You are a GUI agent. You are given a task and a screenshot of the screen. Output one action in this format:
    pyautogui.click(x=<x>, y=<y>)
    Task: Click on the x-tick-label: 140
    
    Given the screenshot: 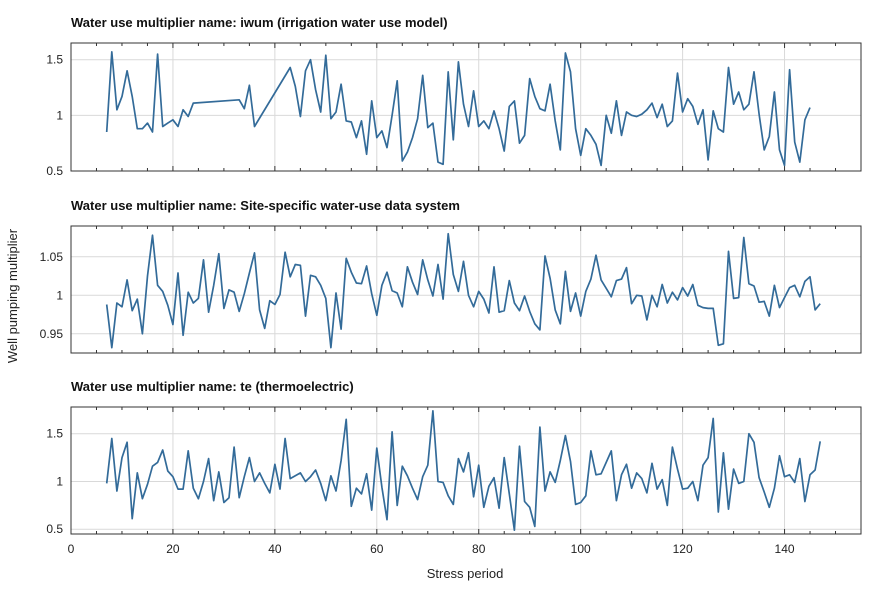 What is the action you would take?
    pyautogui.click(x=785, y=549)
    